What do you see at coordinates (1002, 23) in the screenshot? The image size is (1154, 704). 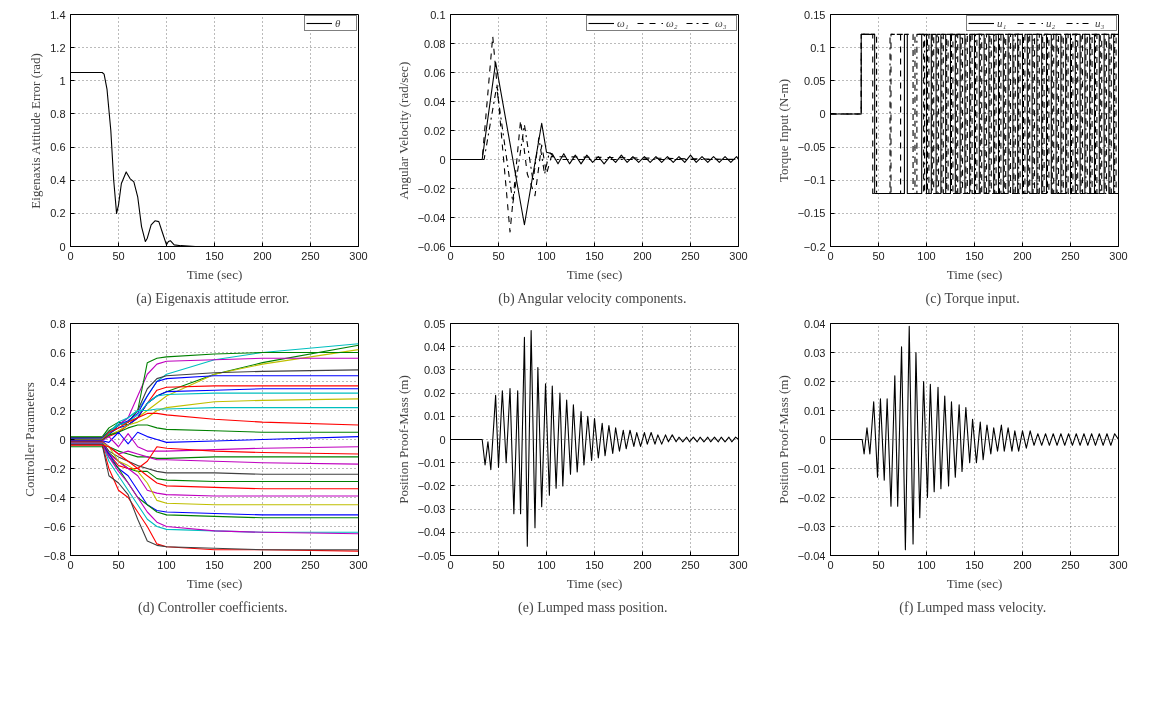 I see `legend-label: u₁` at bounding box center [1002, 23].